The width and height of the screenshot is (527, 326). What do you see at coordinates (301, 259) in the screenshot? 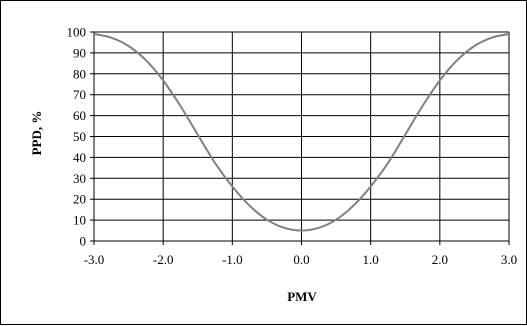
I see `x-tick-label: 0.0` at bounding box center [301, 259].